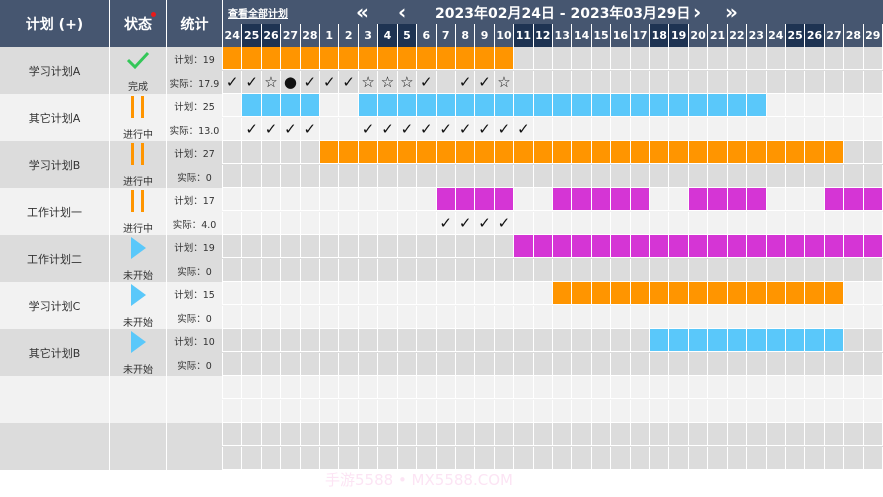 The width and height of the screenshot is (883, 497). I want to click on view-all-plans-link: 查看全部计划, so click(258, 14).